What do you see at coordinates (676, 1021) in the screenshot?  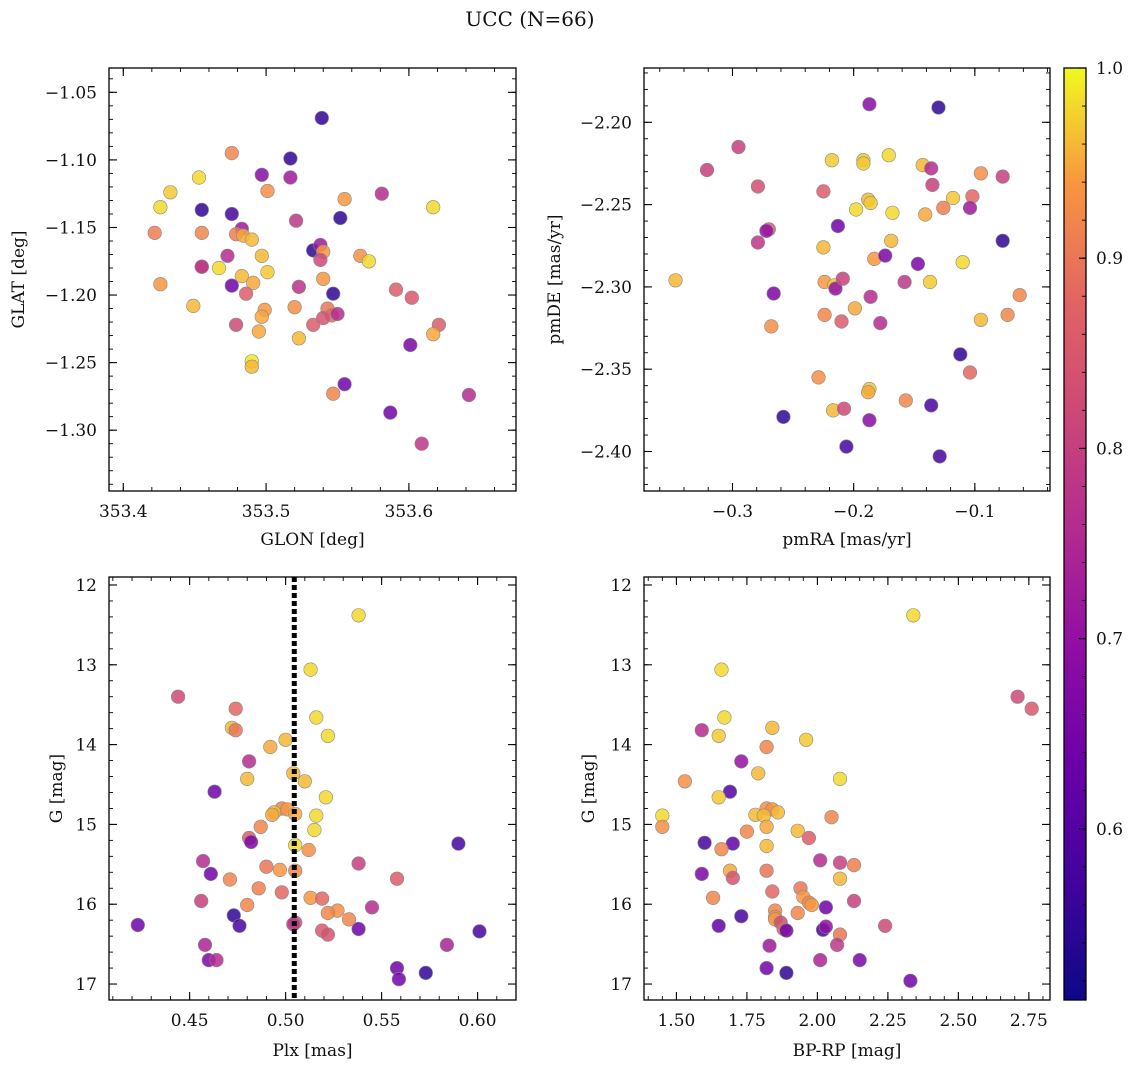 I see `x-tick-label: 1.50` at bounding box center [676, 1021].